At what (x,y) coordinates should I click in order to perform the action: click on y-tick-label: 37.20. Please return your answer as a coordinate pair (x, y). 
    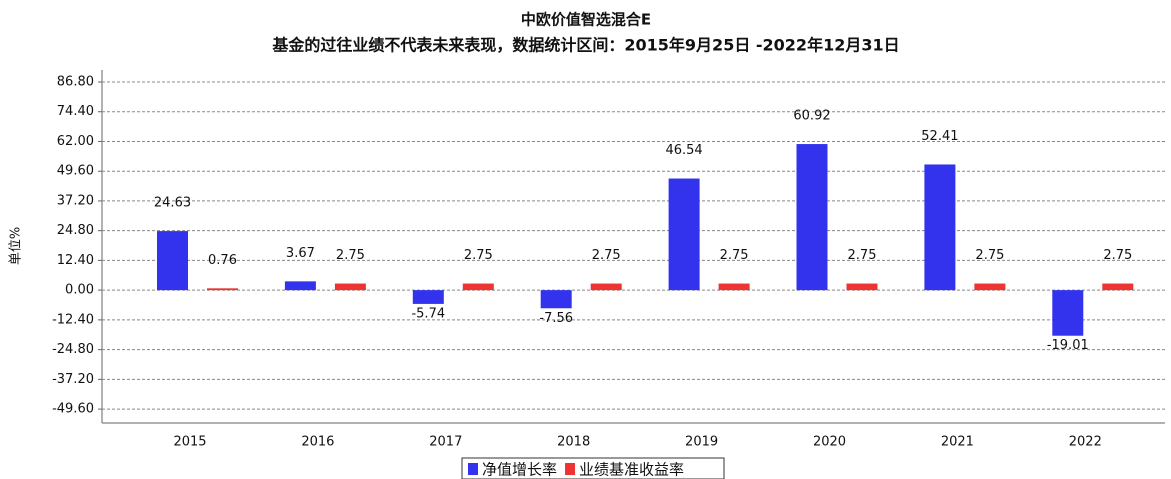
    Looking at the image, I should click on (75, 200).